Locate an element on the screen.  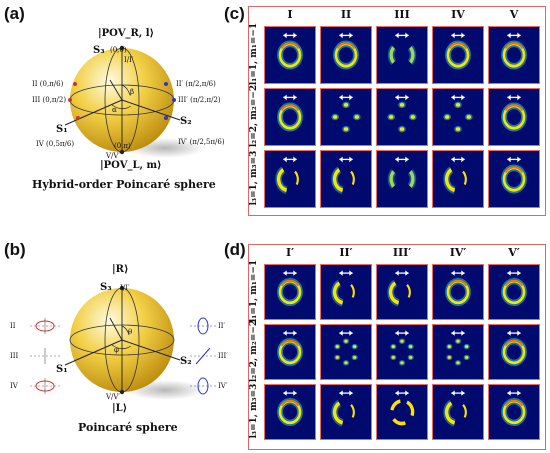
s1-label: S₁ is located at coordinates (62, 129).